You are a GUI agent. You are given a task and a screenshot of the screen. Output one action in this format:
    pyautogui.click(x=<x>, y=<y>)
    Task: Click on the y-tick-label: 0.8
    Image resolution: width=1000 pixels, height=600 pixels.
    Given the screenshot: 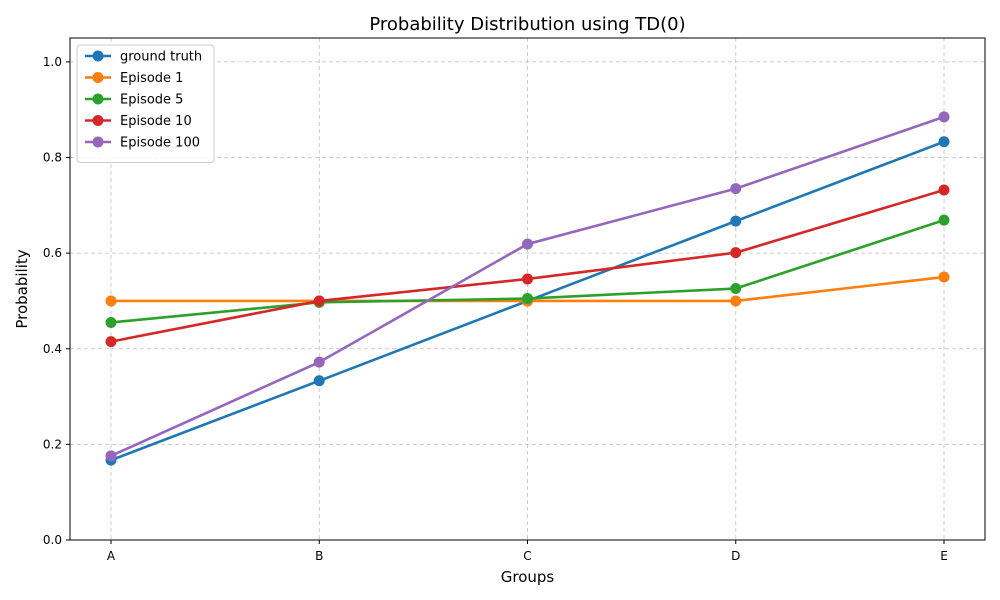 What is the action you would take?
    pyautogui.click(x=52, y=158)
    